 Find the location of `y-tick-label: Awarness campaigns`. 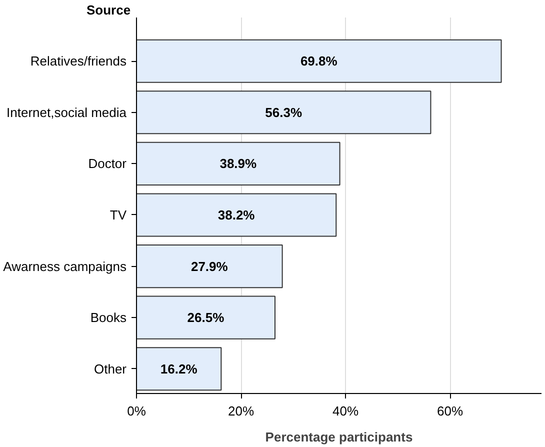

y-tick-label: Awarness campaigns is located at coordinates (65, 266).